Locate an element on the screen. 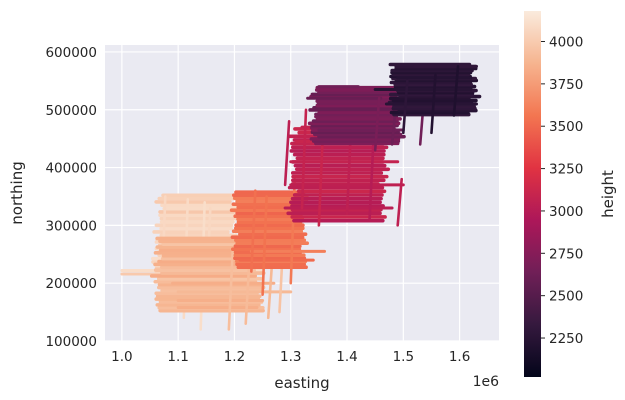 The height and width of the screenshot is (400, 625). y-axis-label: northing is located at coordinates (17, 192).